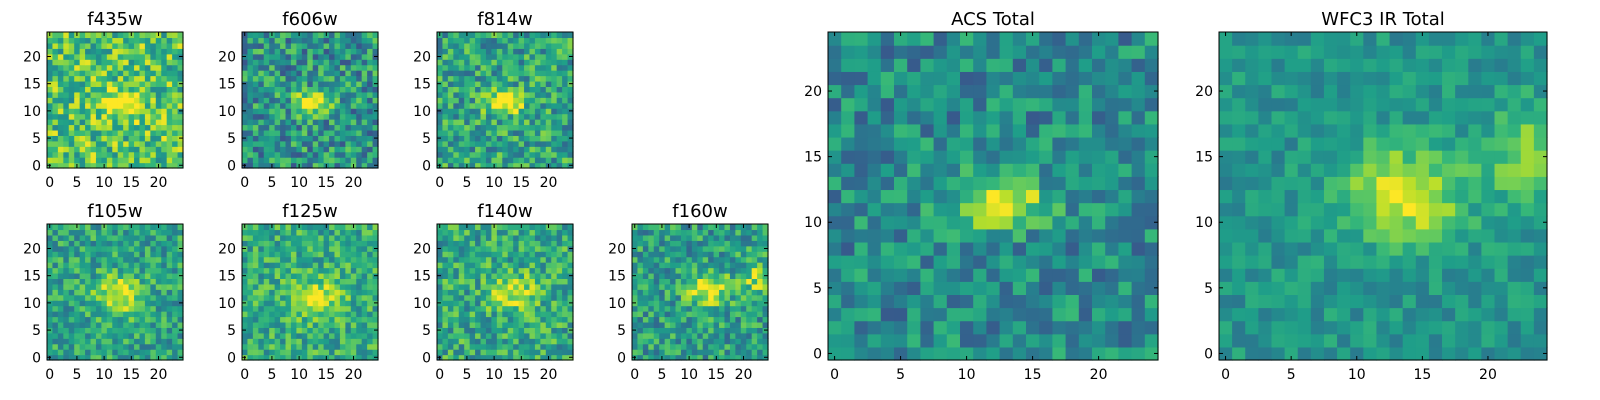 The width and height of the screenshot is (1600, 400). What do you see at coordinates (494, 183) in the screenshot?
I see `x-tick-label: 10` at bounding box center [494, 183].